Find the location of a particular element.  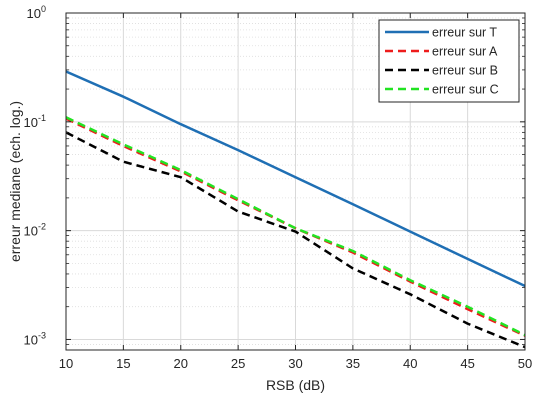

x-tick-label: 45 is located at coordinates (467, 363).